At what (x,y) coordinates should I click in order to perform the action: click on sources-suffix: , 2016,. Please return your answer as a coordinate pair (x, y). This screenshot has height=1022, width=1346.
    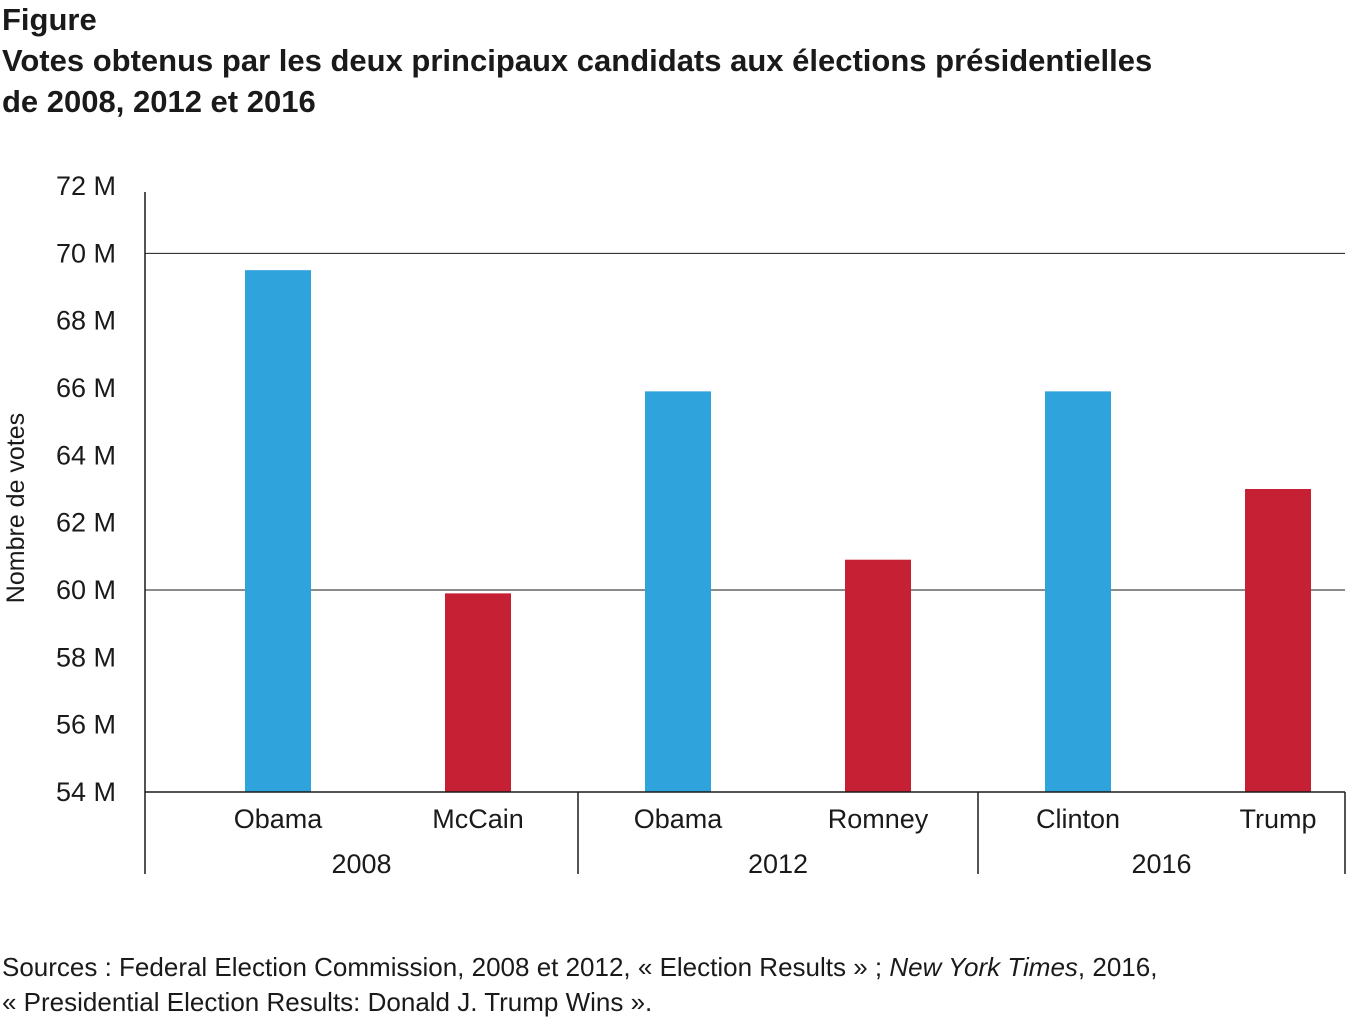
    Looking at the image, I should click on (1117, 967).